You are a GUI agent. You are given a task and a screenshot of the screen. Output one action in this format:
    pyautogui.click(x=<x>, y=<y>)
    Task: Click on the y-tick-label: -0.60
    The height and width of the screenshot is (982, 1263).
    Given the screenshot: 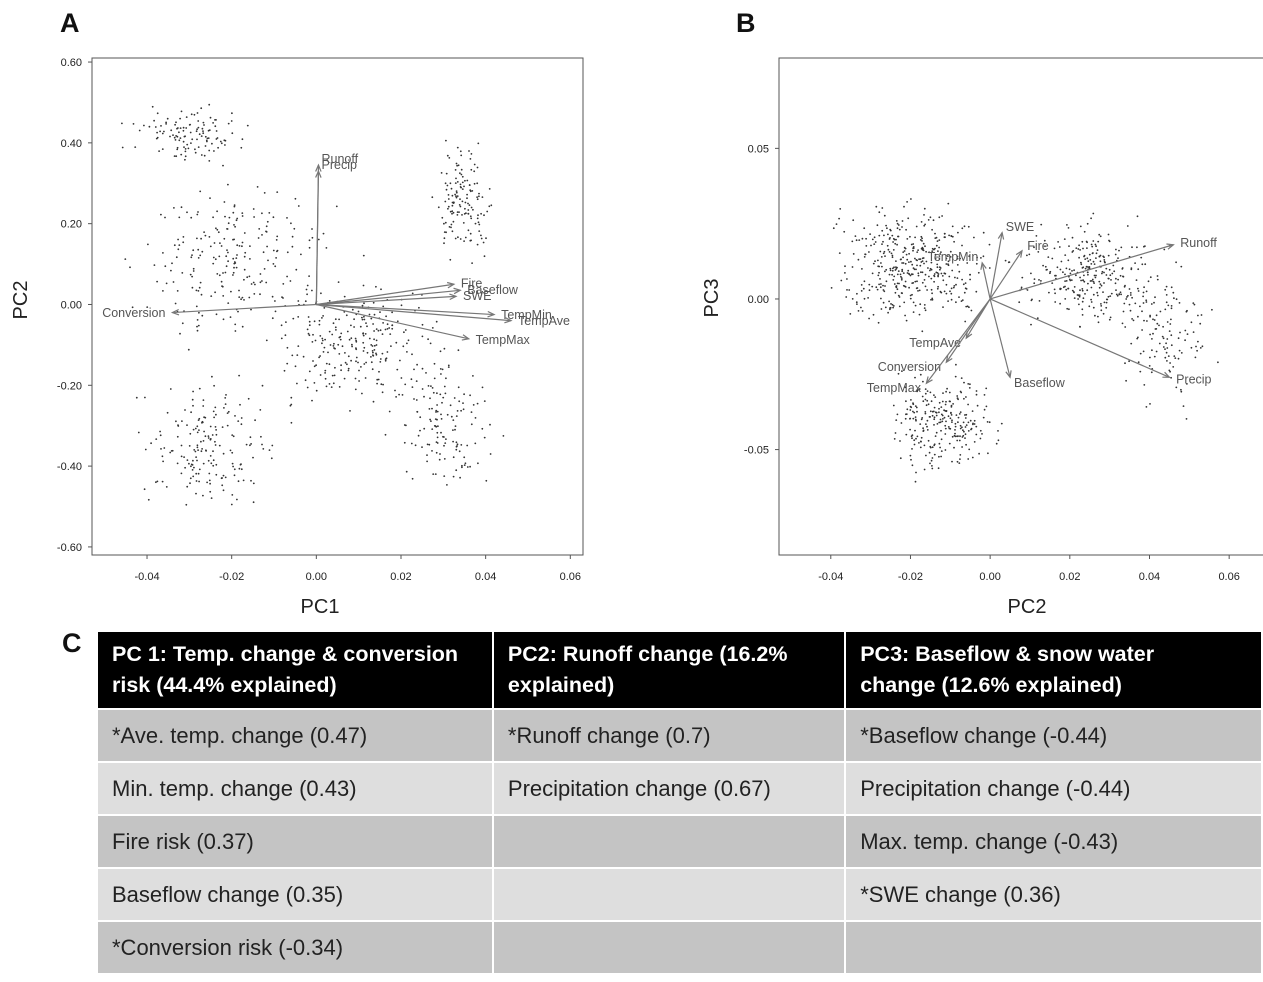 What is the action you would take?
    pyautogui.click(x=69, y=548)
    